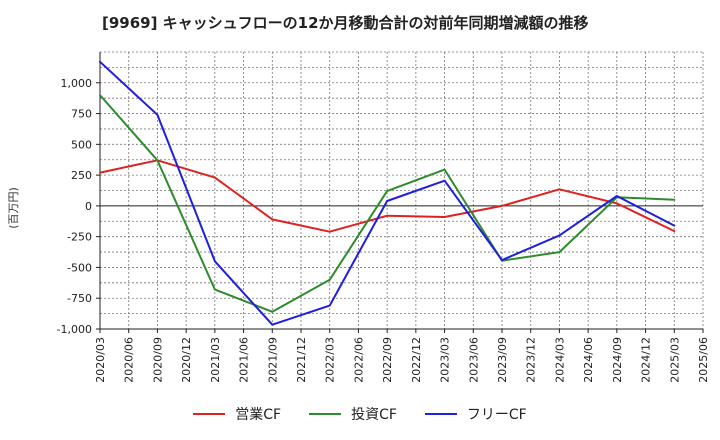  What do you see at coordinates (445, 360) in the screenshot?
I see `x-tick-label: 2023/03` at bounding box center [445, 360].